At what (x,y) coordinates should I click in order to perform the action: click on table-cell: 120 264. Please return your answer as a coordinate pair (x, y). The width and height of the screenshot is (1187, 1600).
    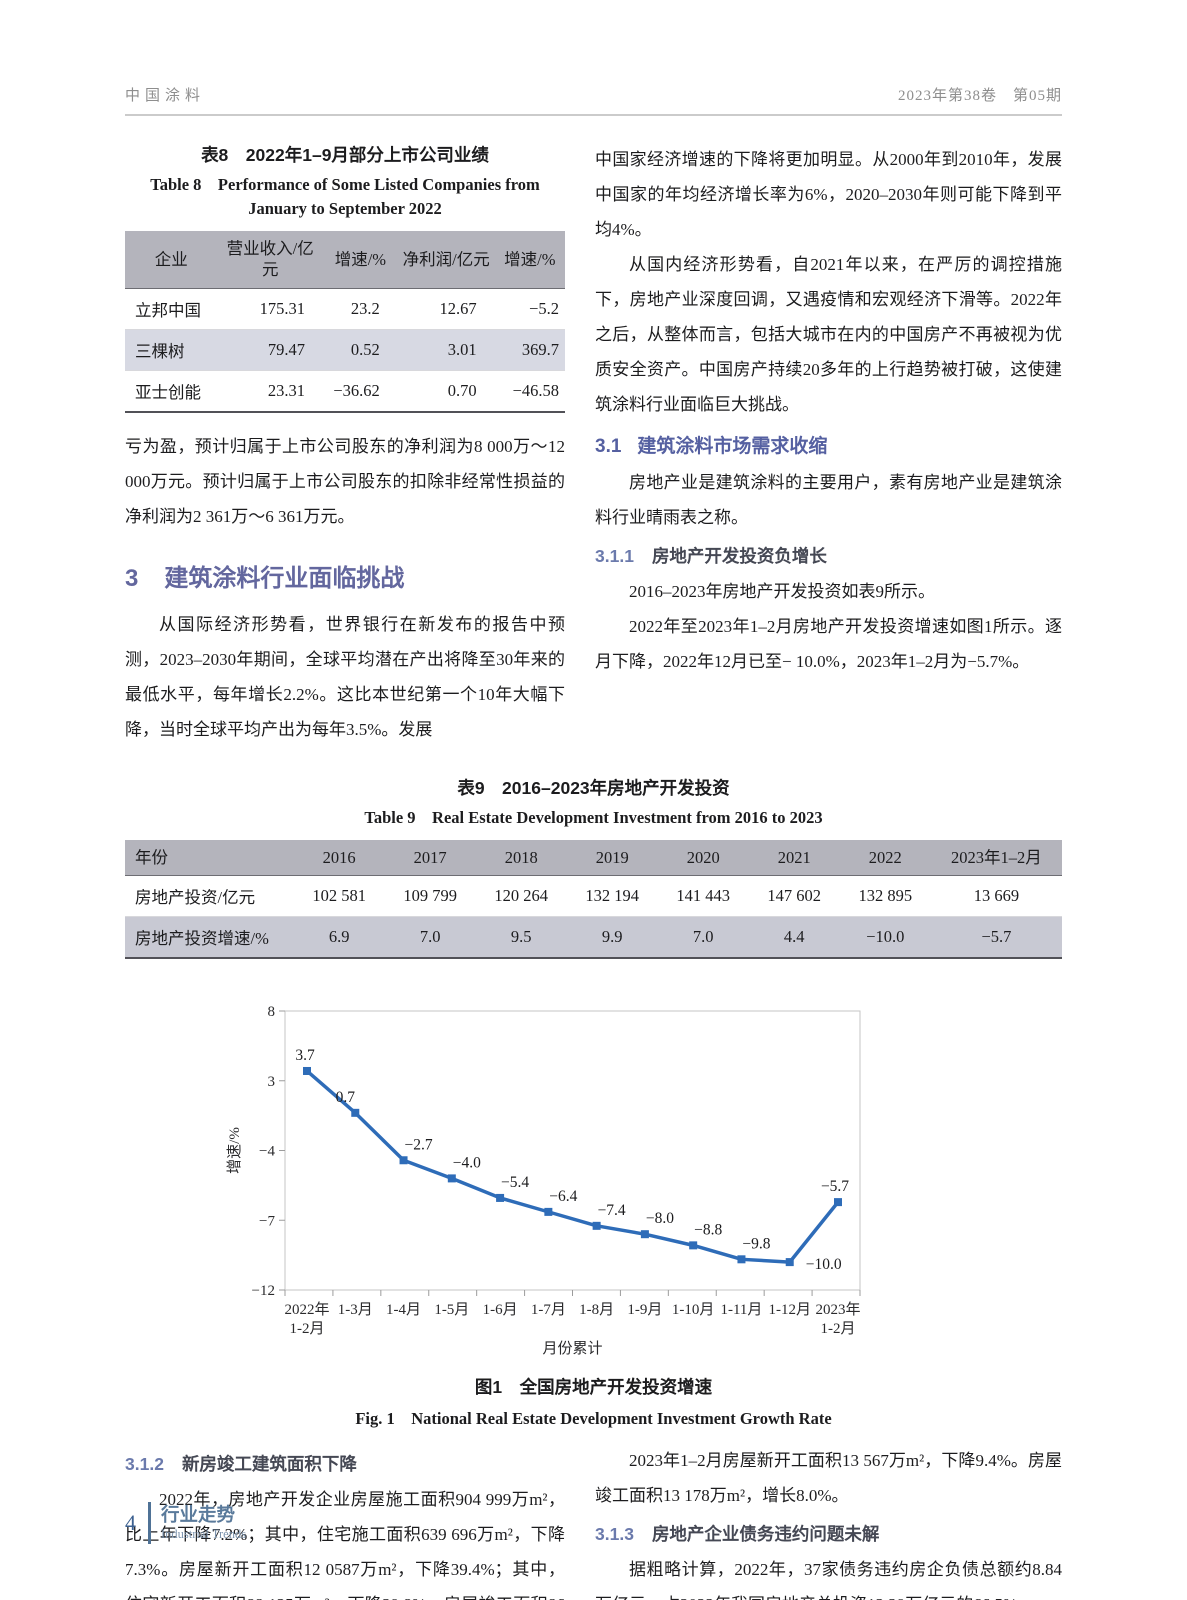
    Looking at the image, I should click on (521, 896).